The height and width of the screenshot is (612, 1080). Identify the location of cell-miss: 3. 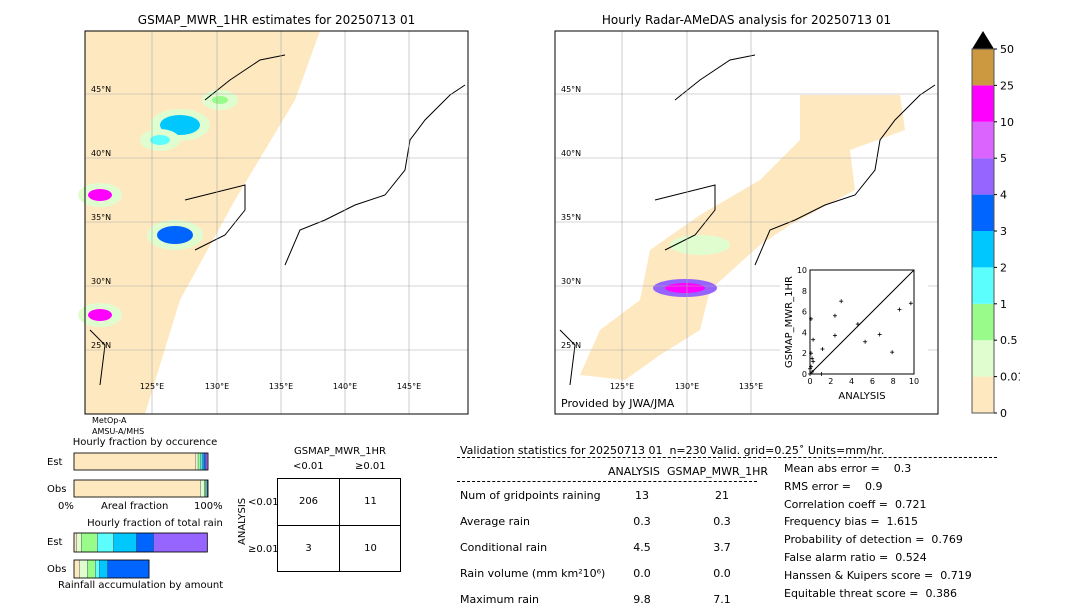
(308, 548).